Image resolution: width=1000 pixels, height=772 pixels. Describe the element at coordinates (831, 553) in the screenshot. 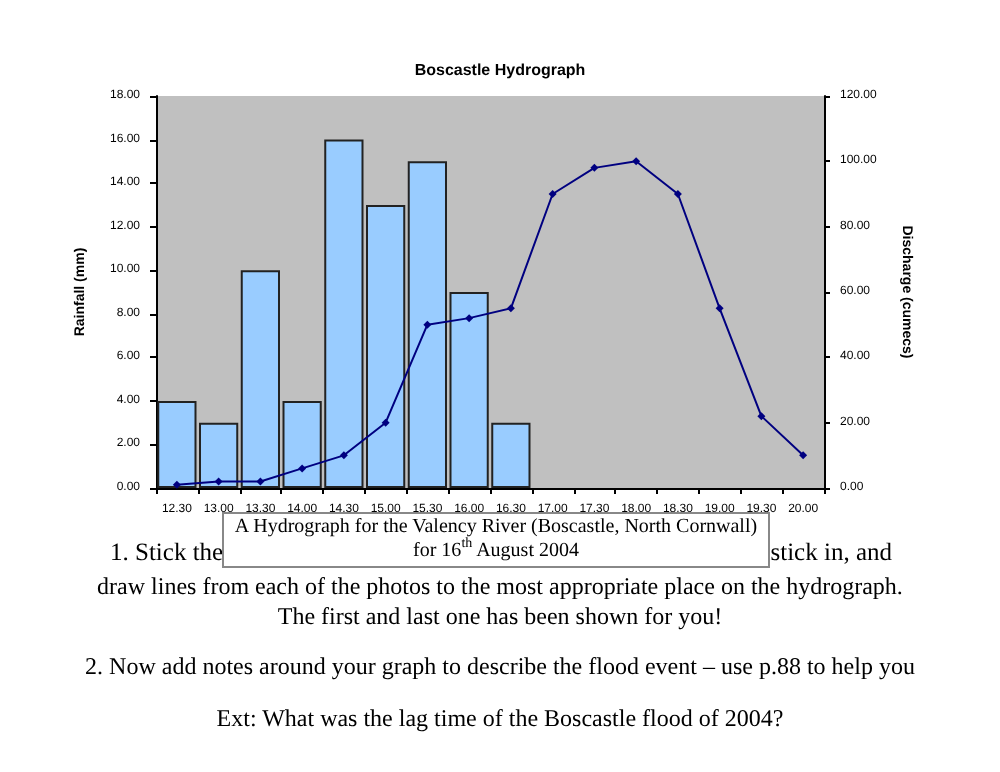

I see `text: stick in, and` at that location.